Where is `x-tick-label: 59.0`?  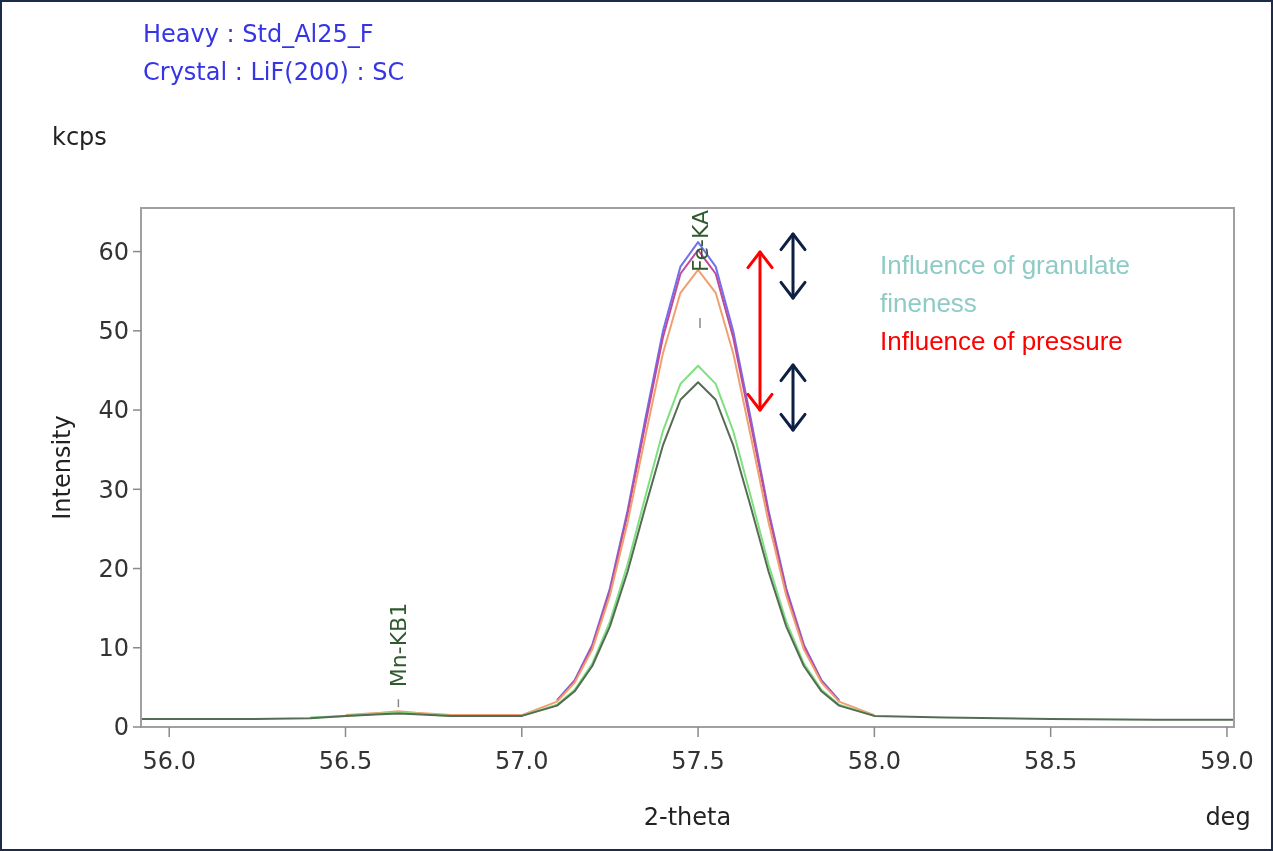
x-tick-label: 59.0 is located at coordinates (1227, 761).